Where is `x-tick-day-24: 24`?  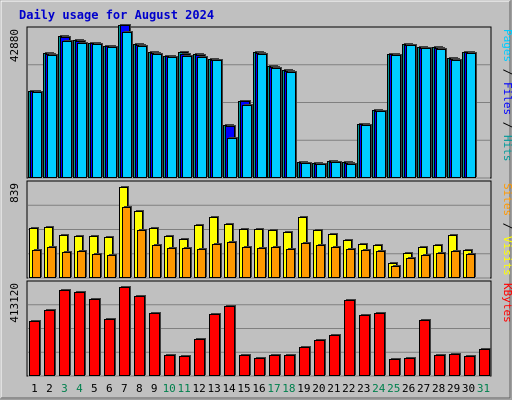
x-tick-day-24: 24 is located at coordinates (379, 388).